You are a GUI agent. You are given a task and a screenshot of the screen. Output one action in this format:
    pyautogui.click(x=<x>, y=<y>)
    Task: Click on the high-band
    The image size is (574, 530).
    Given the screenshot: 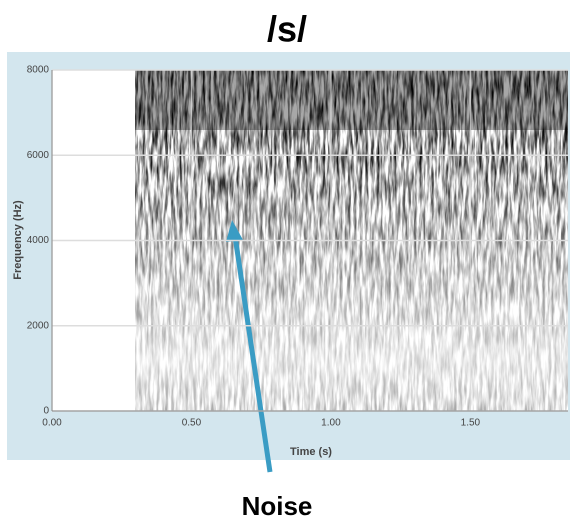 What is the action you would take?
    pyautogui.click(x=351, y=100)
    